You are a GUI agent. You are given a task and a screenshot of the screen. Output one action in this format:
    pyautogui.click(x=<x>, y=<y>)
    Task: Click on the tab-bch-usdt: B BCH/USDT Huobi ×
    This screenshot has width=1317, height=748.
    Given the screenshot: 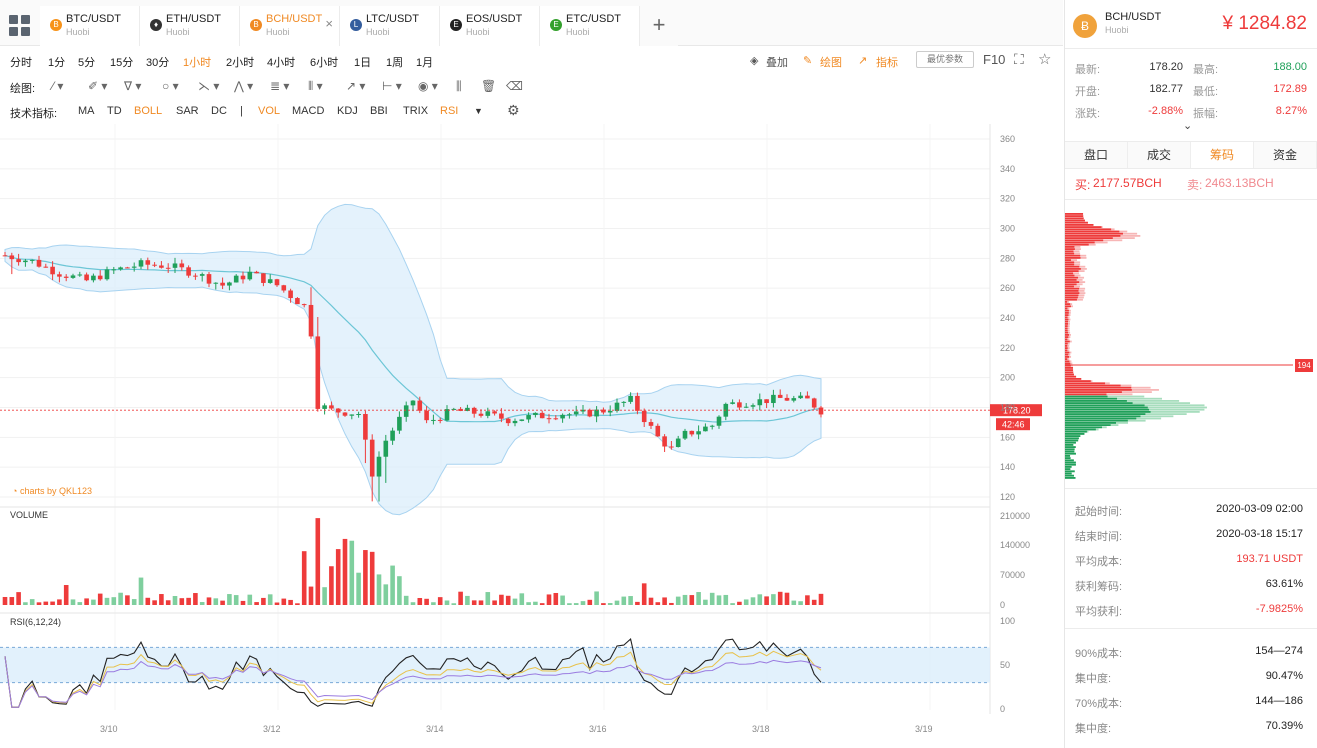 What is the action you would take?
    pyautogui.click(x=290, y=26)
    